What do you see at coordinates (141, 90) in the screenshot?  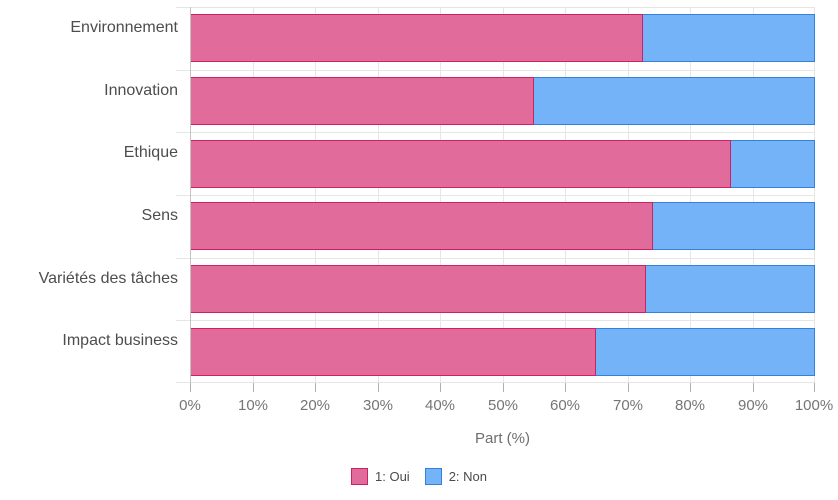 I see `category-label: Innovation` at bounding box center [141, 90].